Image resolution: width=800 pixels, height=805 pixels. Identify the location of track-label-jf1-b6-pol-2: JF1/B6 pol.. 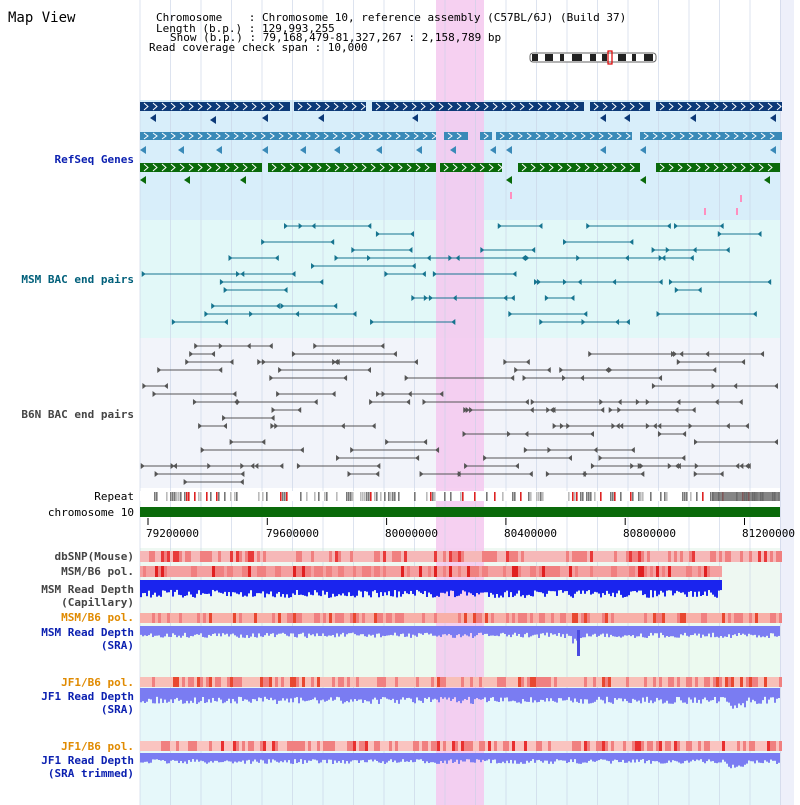
(97, 746).